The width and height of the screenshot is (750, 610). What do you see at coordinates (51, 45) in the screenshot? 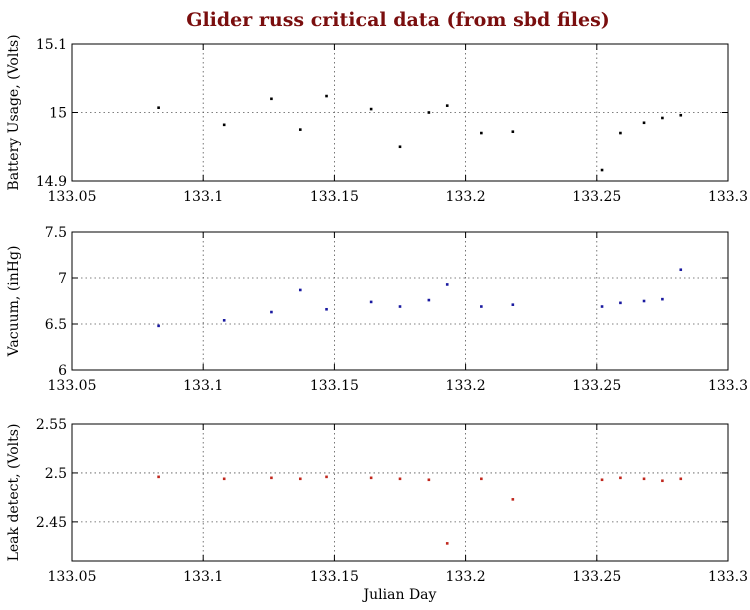
I see `y-tick-label: 15.1` at bounding box center [51, 45].